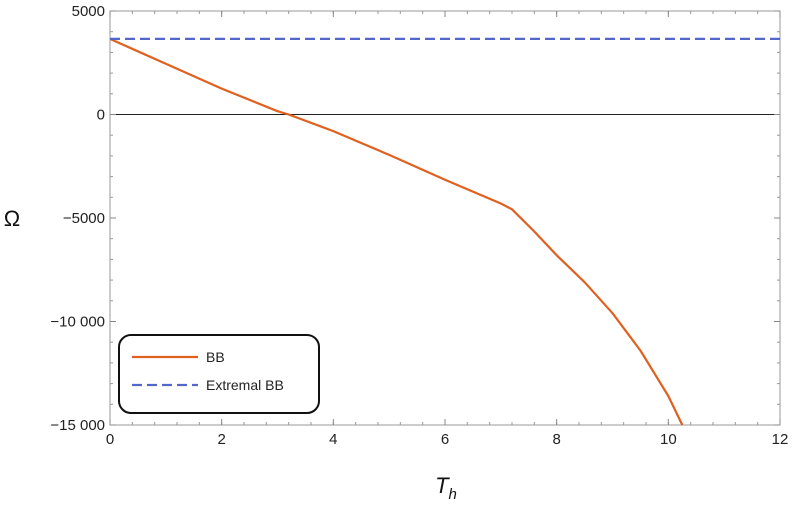 The width and height of the screenshot is (793, 505). What do you see at coordinates (333, 439) in the screenshot?
I see `x-tick-label: 4` at bounding box center [333, 439].